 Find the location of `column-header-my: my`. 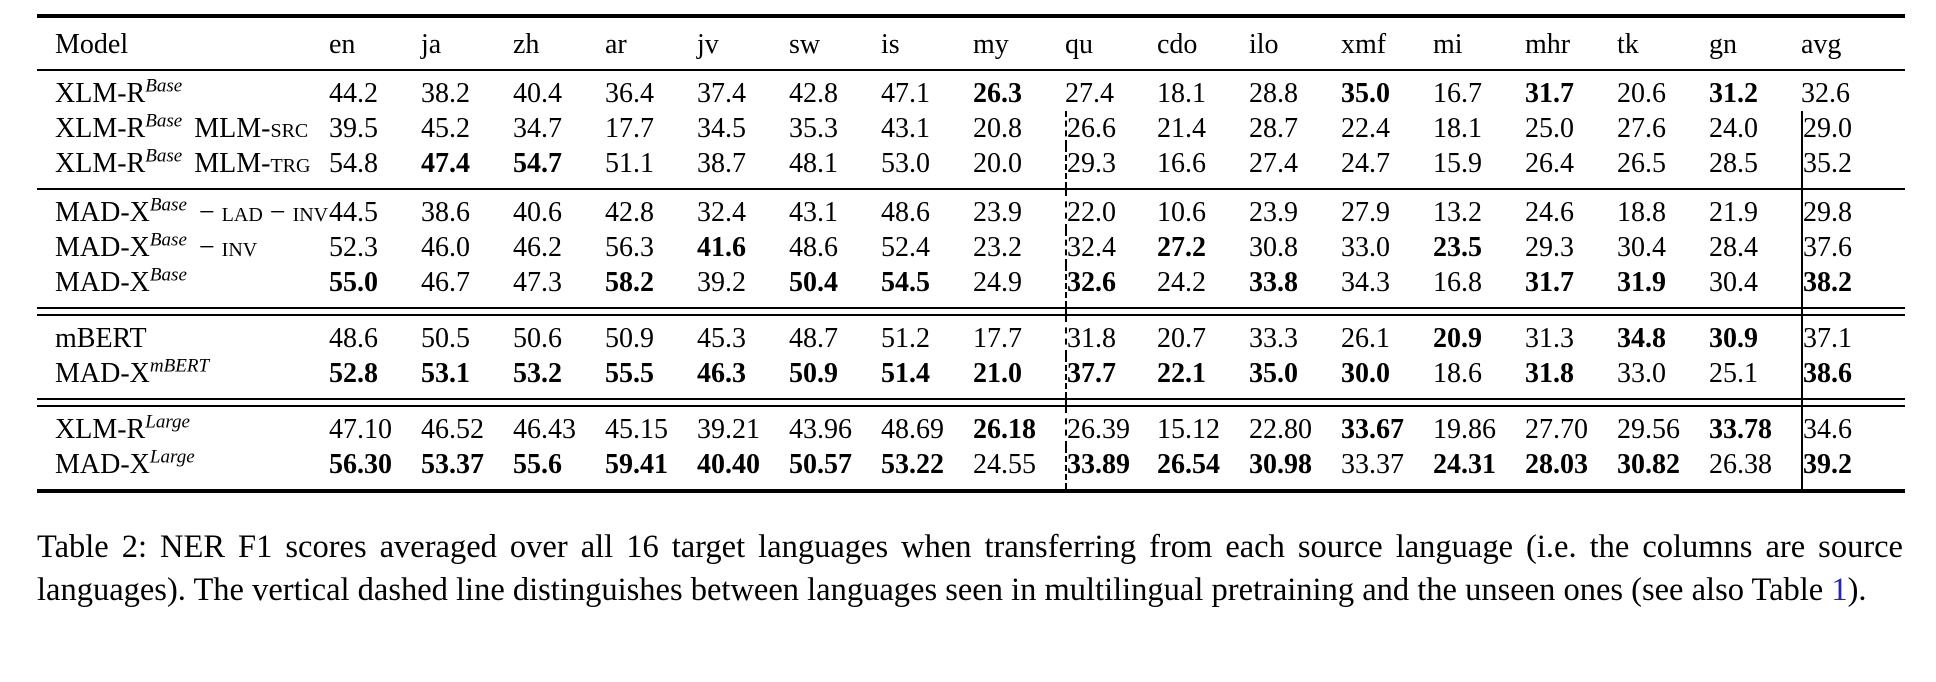

column-header-my: my is located at coordinates (1019, 44).